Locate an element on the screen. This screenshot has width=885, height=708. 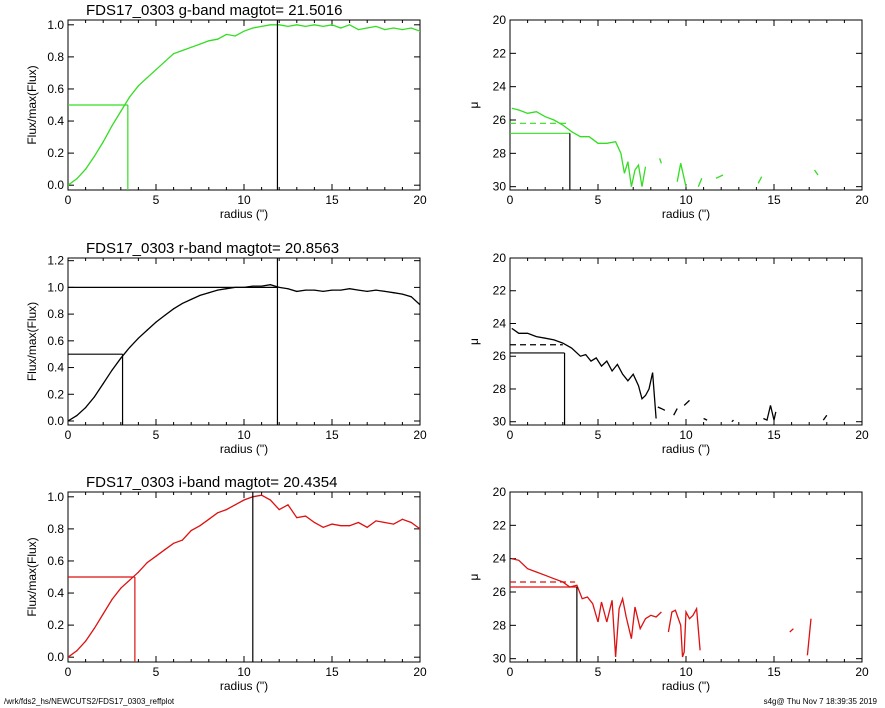
y-tick-label: 22 is located at coordinates (500, 53).